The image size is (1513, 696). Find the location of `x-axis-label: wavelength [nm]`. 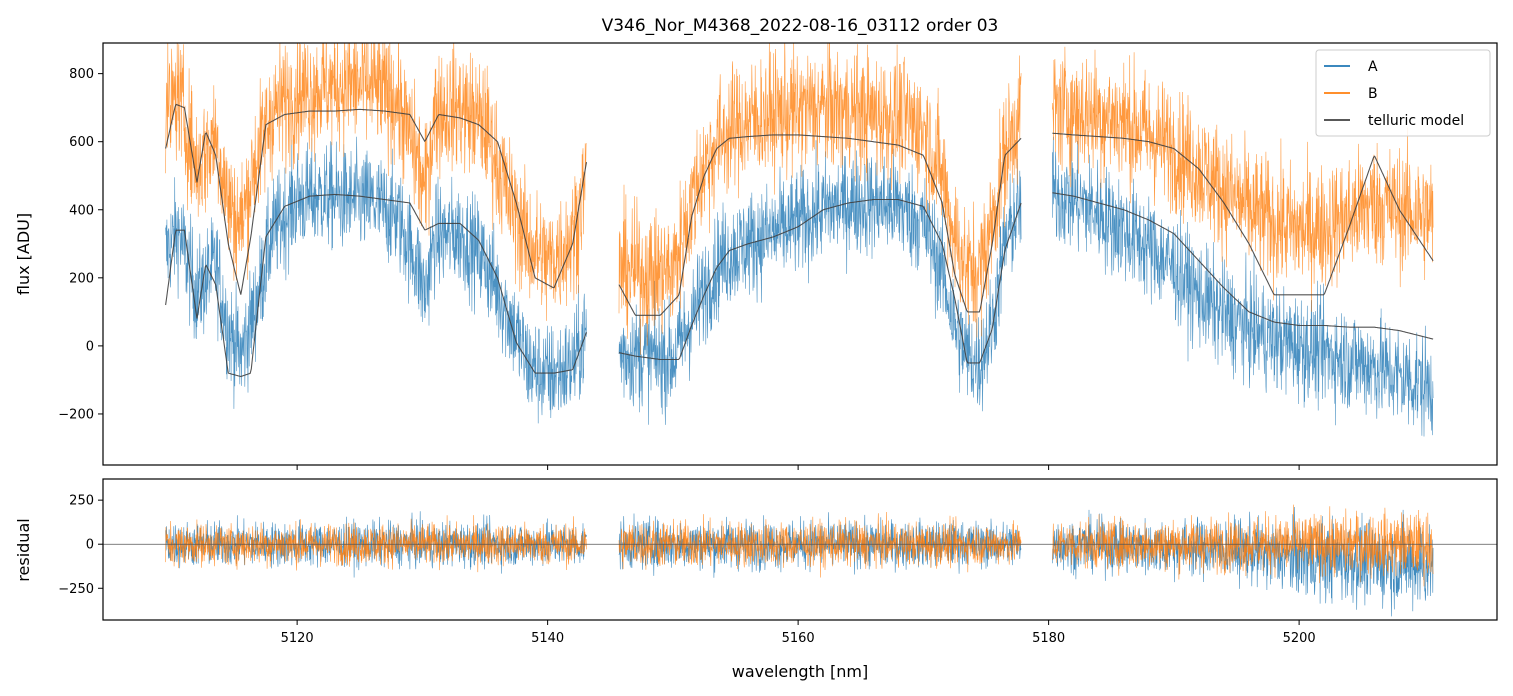

x-axis-label: wavelength [nm] is located at coordinates (800, 671).